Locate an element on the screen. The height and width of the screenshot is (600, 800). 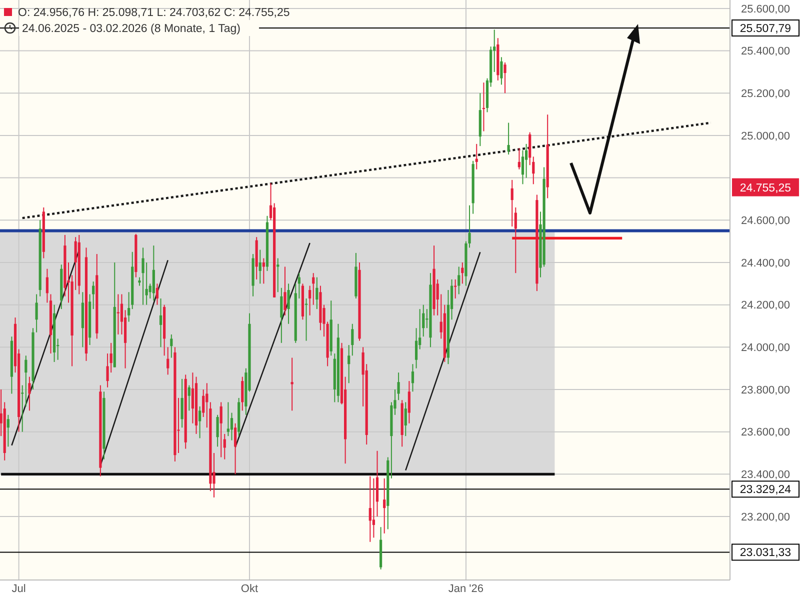
y-tick-label: 25.200,00 is located at coordinates (765, 94).